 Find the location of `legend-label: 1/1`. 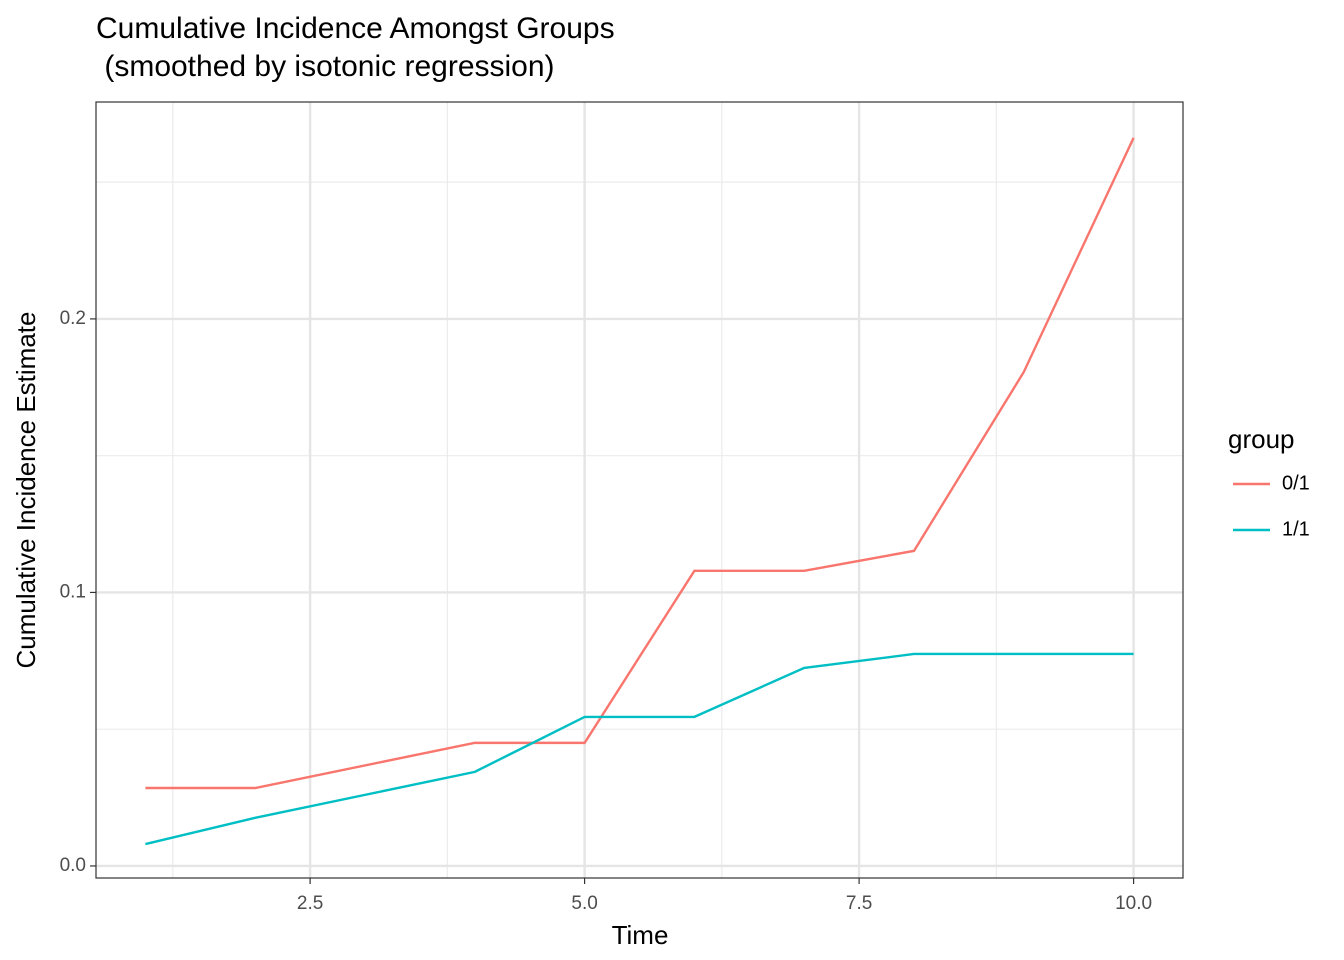

legend-label: 1/1 is located at coordinates (1296, 529).